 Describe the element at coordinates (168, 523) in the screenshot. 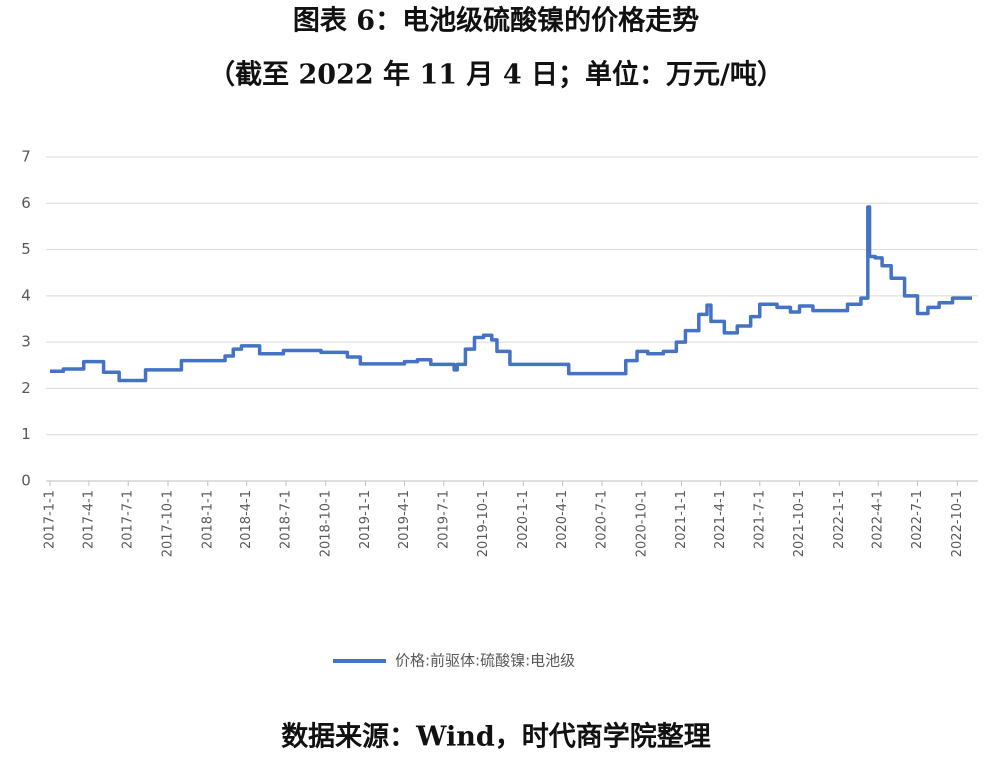

I see `x-tick-label: 2017-10-1` at that location.